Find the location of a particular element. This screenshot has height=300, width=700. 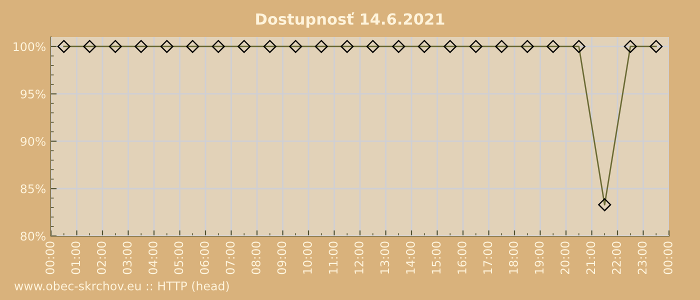

x-tick-label: 13:00 is located at coordinates (385, 258).